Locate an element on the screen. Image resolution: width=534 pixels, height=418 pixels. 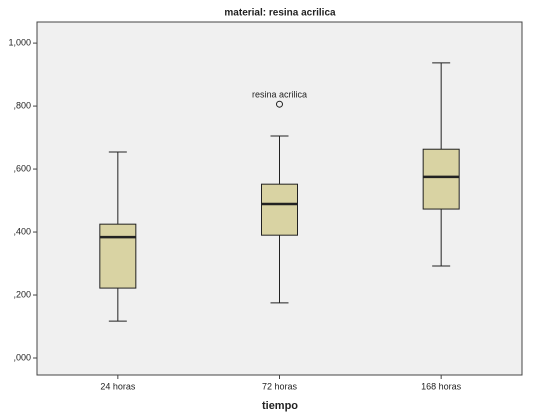
outlier is located at coordinates (279, 104).